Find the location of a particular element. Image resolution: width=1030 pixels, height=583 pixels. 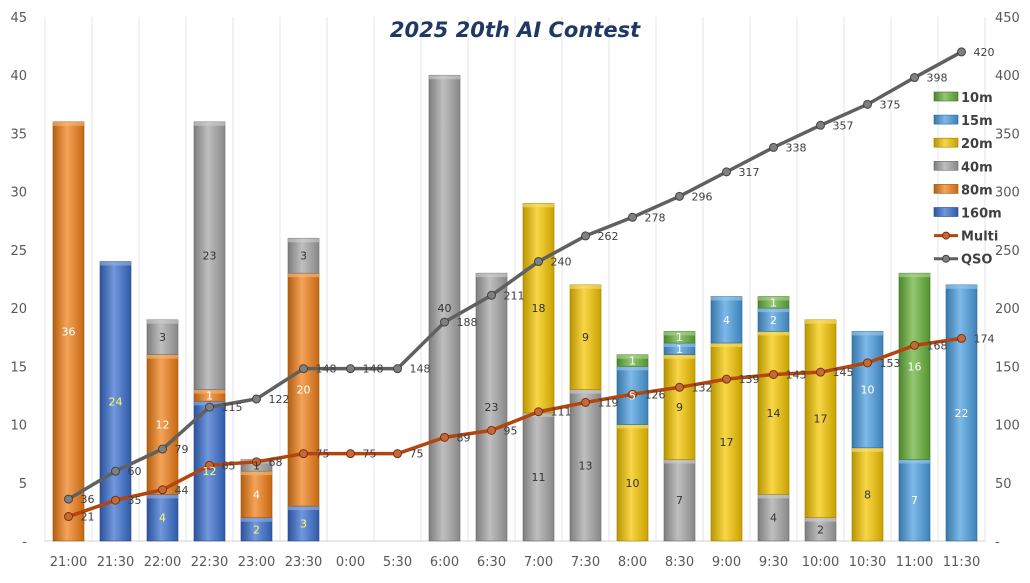

bar-data-label: 5 is located at coordinates (632, 395).